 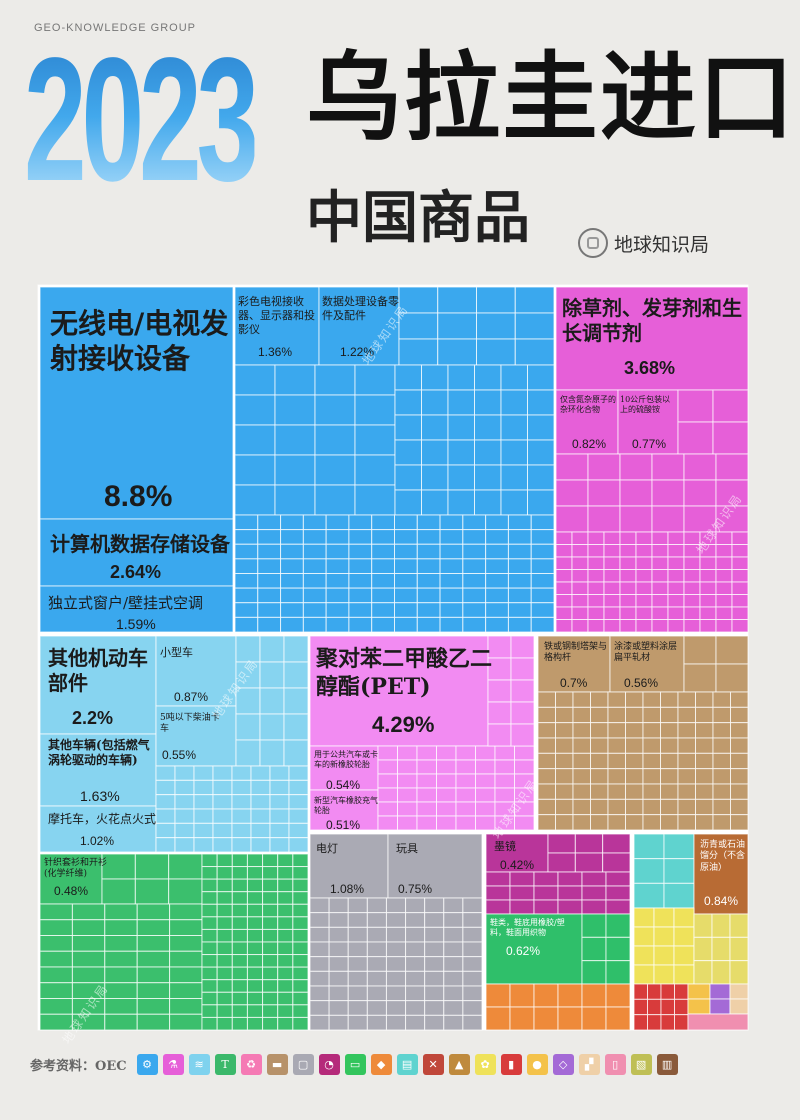 I want to click on tile-value: 1.36%, so click(x=275, y=352).